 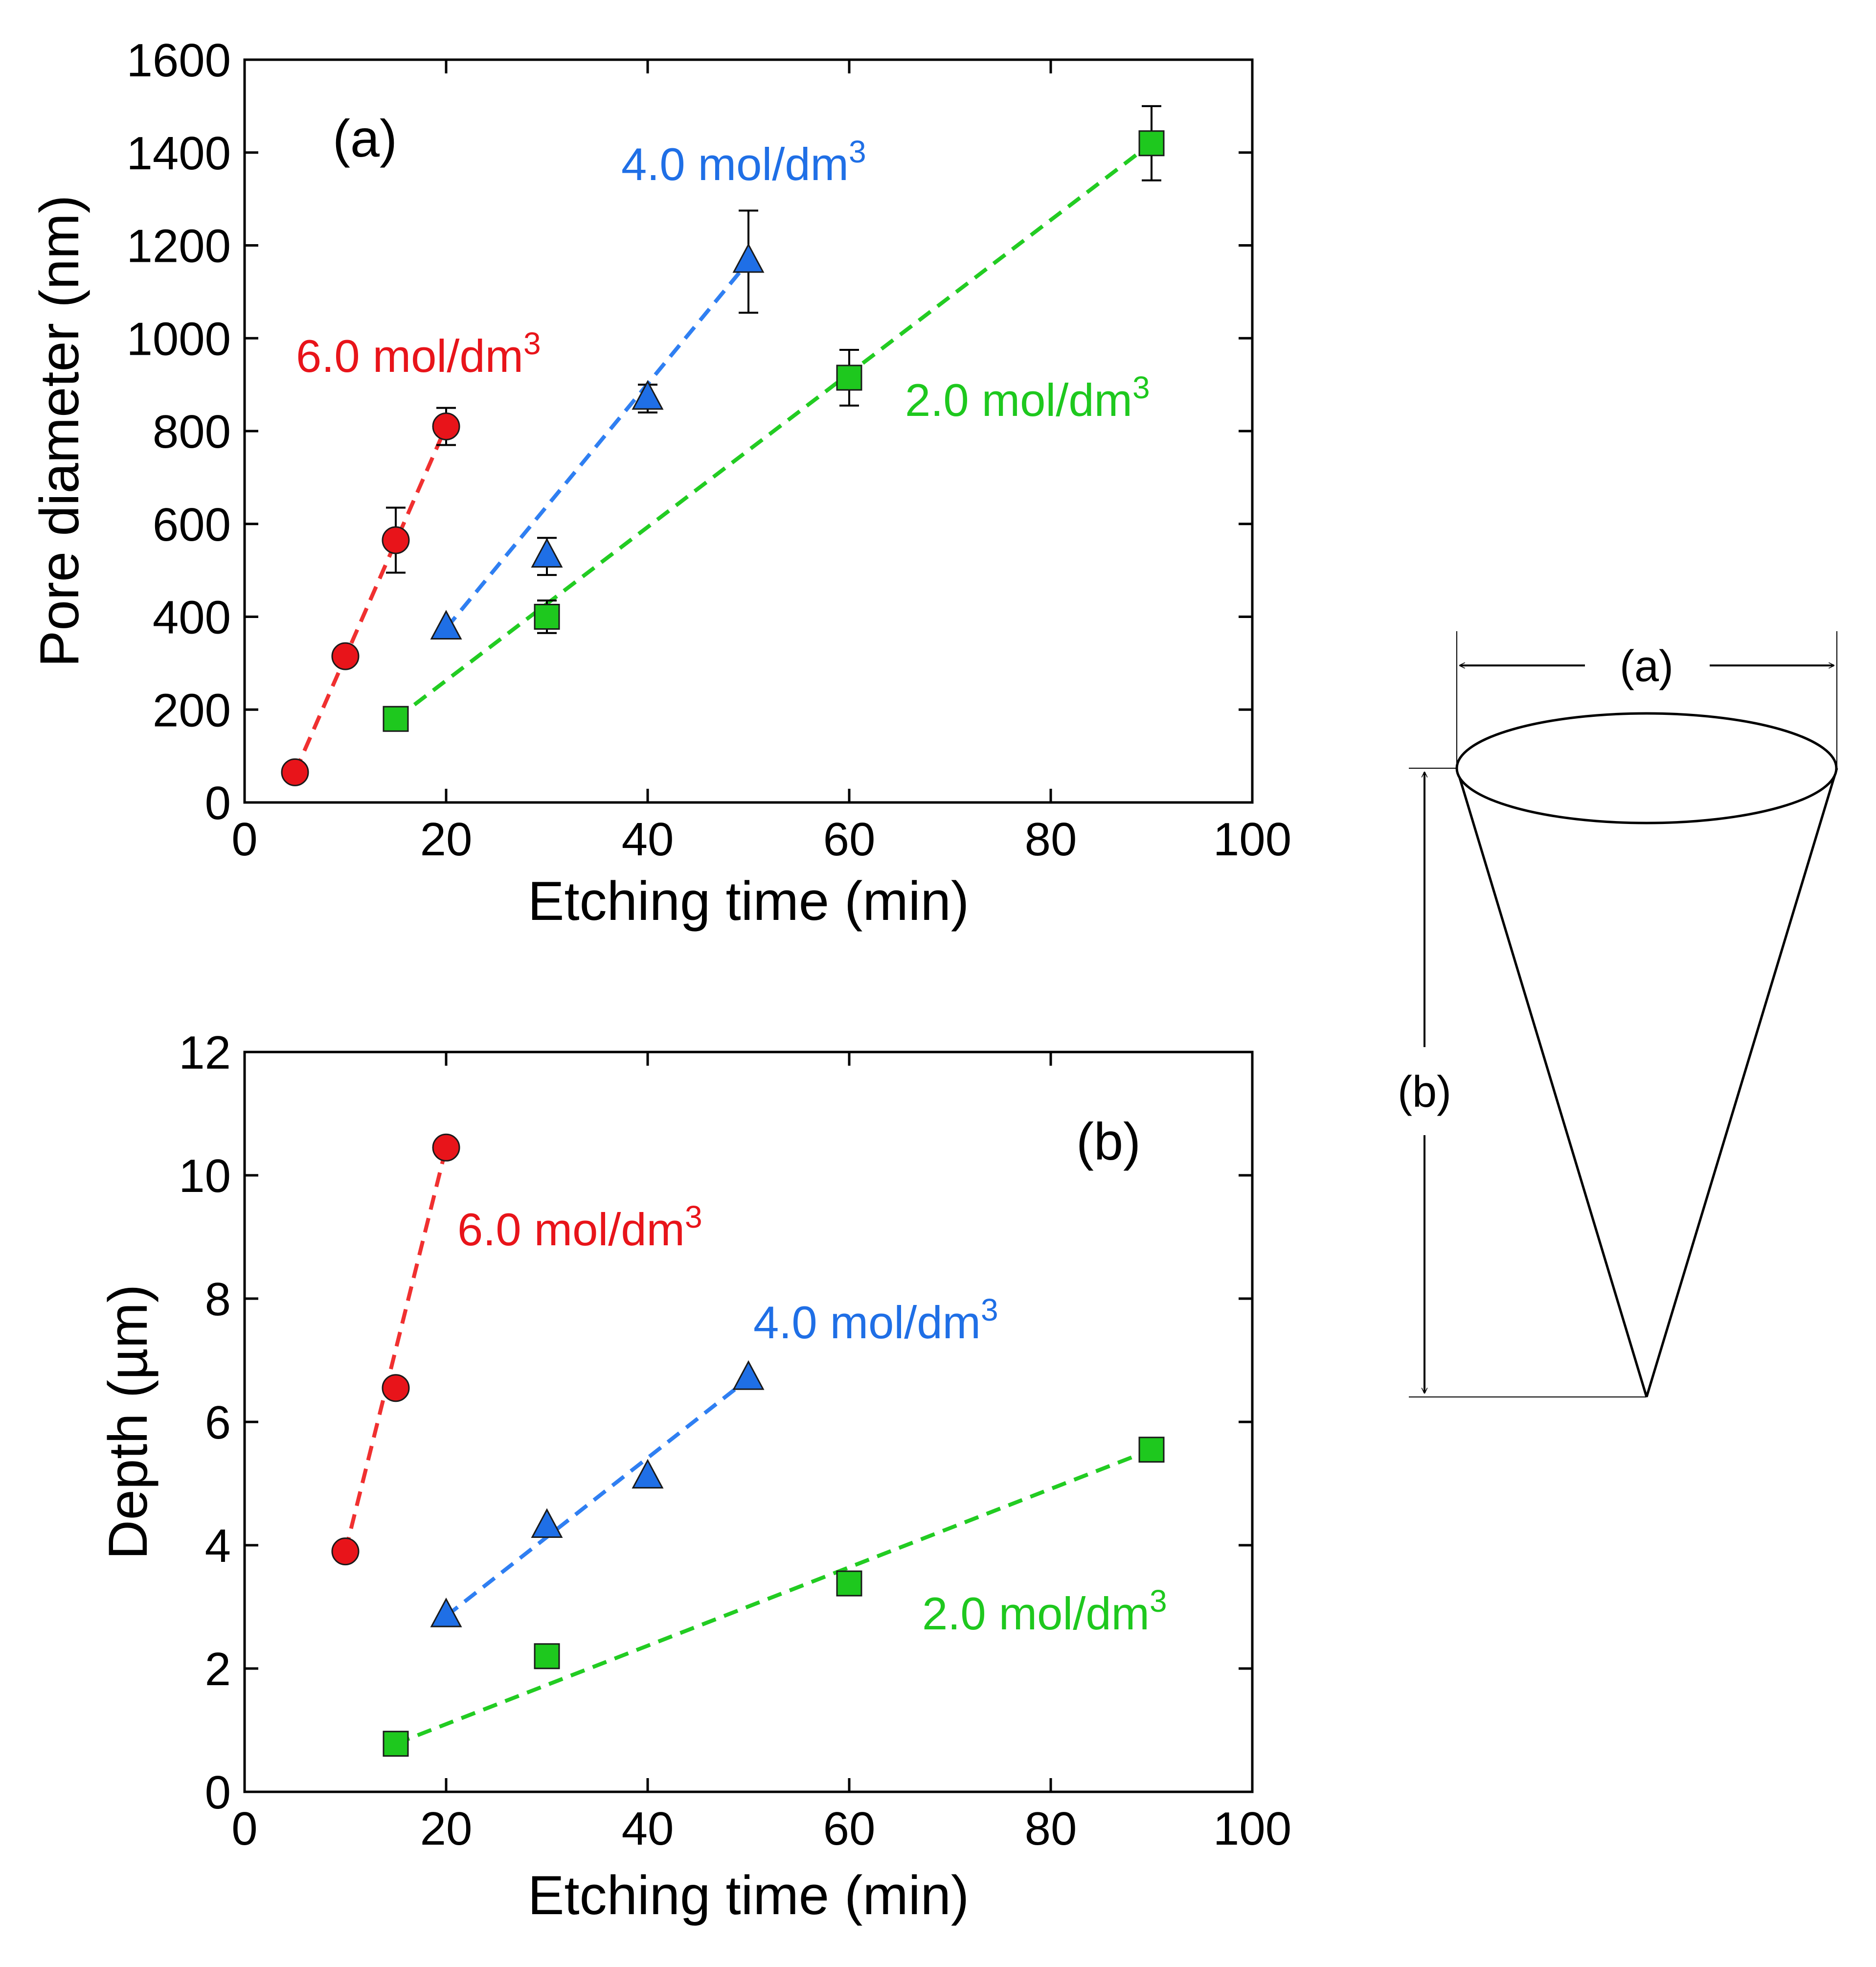 I want to click on y-tick-label: 800, so click(x=192, y=432).